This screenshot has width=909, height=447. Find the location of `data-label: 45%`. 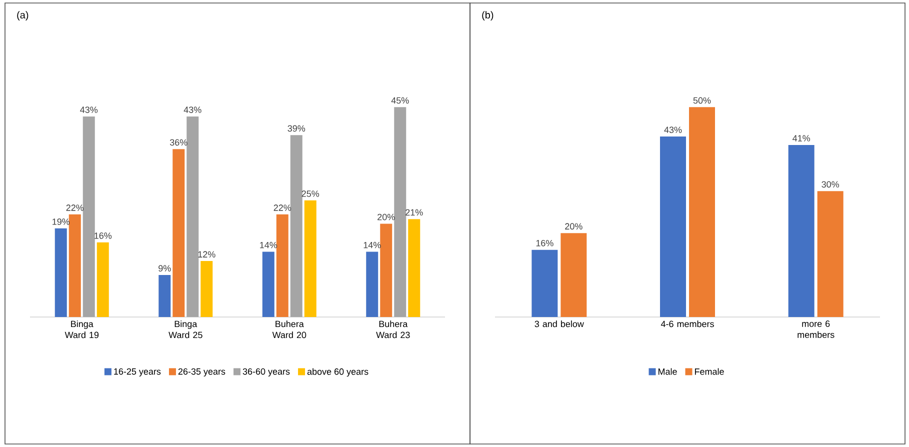

data-label: 45% is located at coordinates (400, 100).